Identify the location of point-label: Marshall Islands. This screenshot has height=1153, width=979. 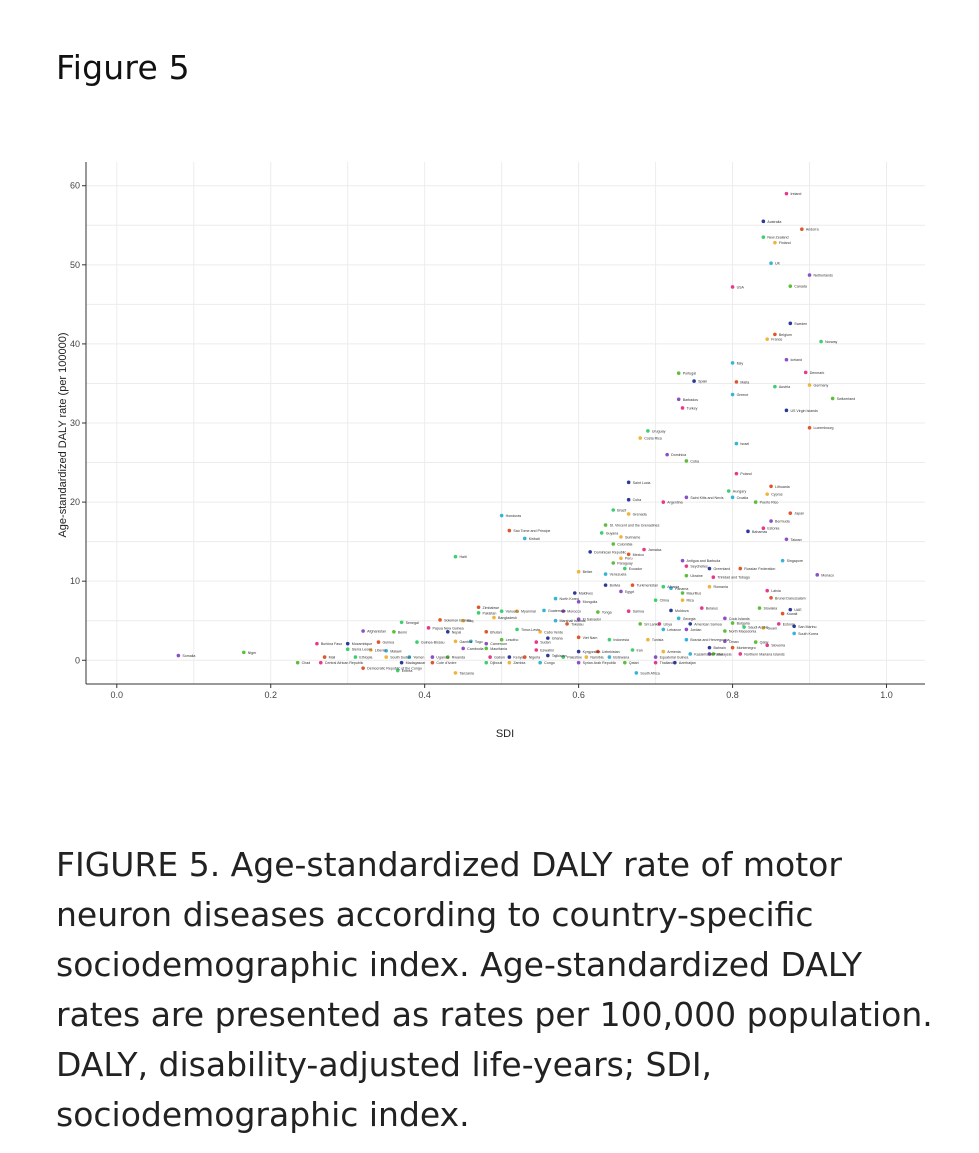
(573, 621).